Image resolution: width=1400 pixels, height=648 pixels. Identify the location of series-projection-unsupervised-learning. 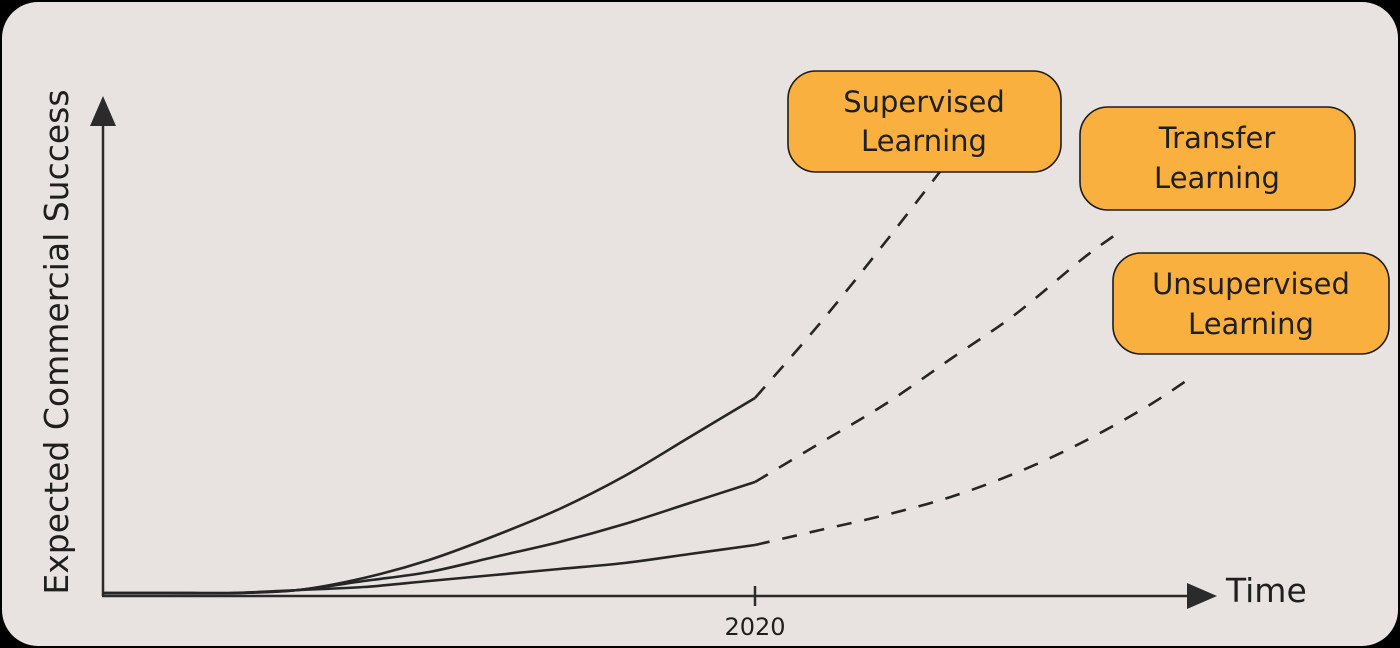
(973, 461).